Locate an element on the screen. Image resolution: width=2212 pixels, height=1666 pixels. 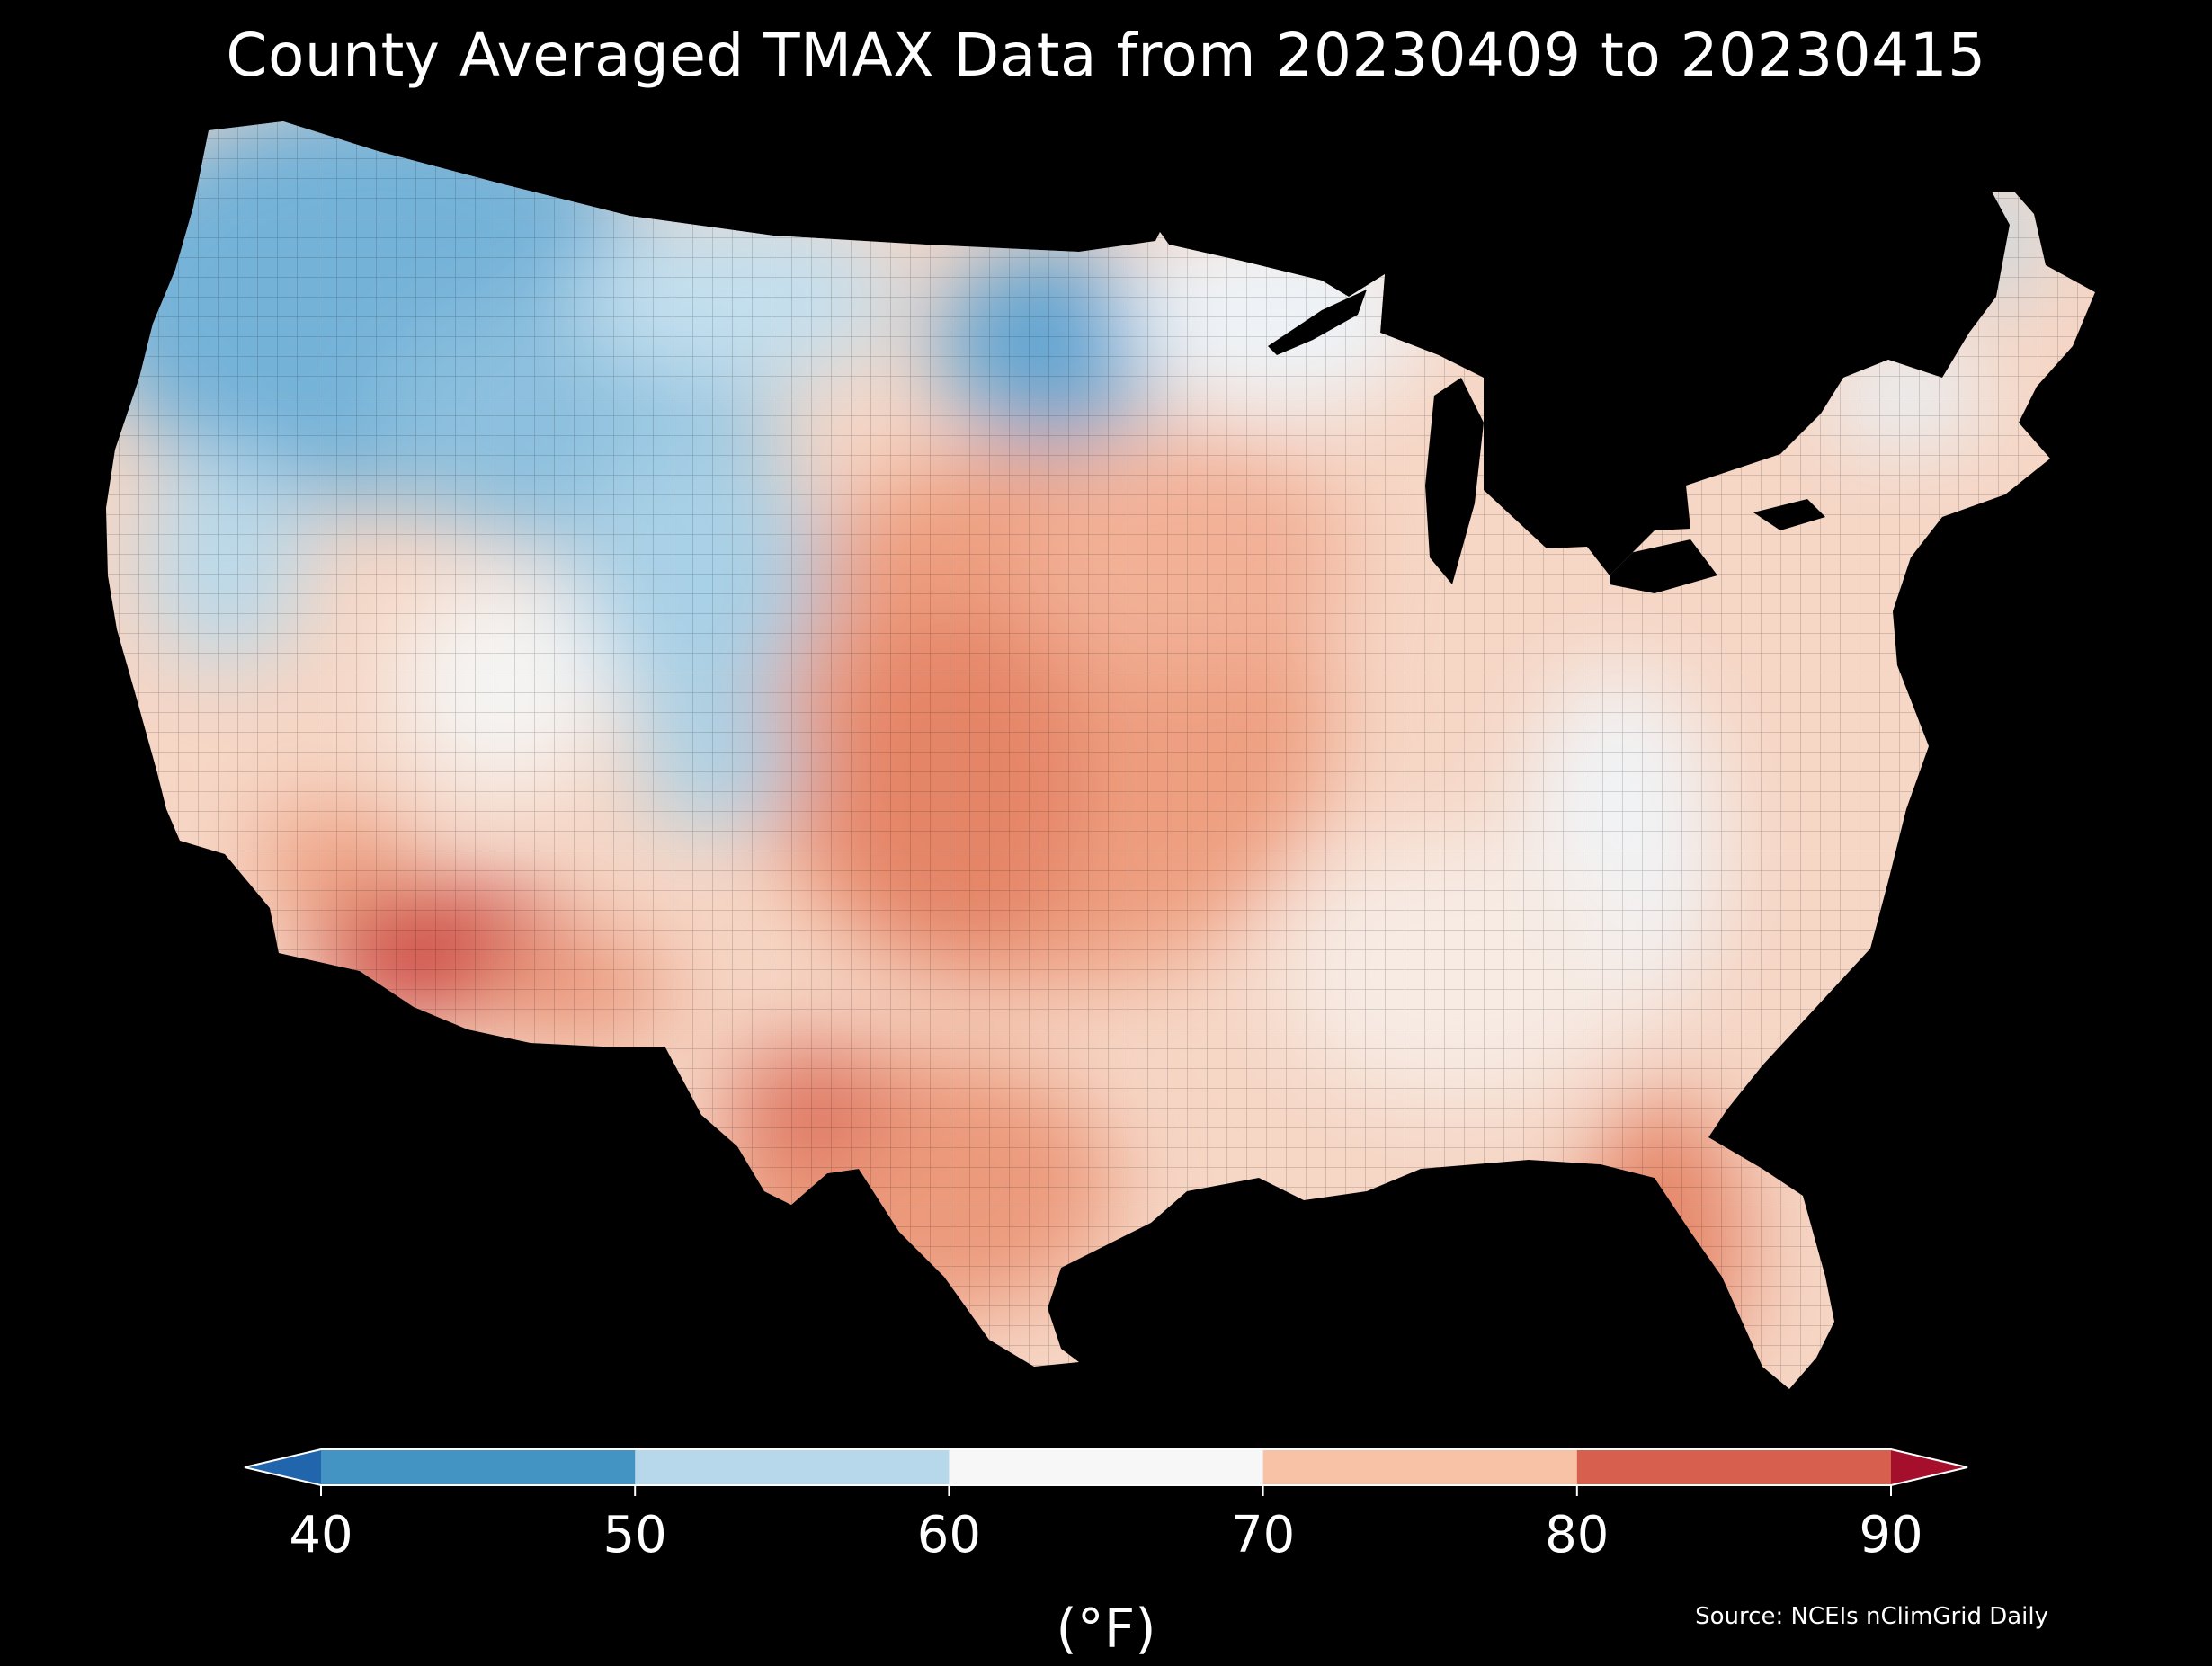
colorbar-tick-label: 90 is located at coordinates (1891, 1535).